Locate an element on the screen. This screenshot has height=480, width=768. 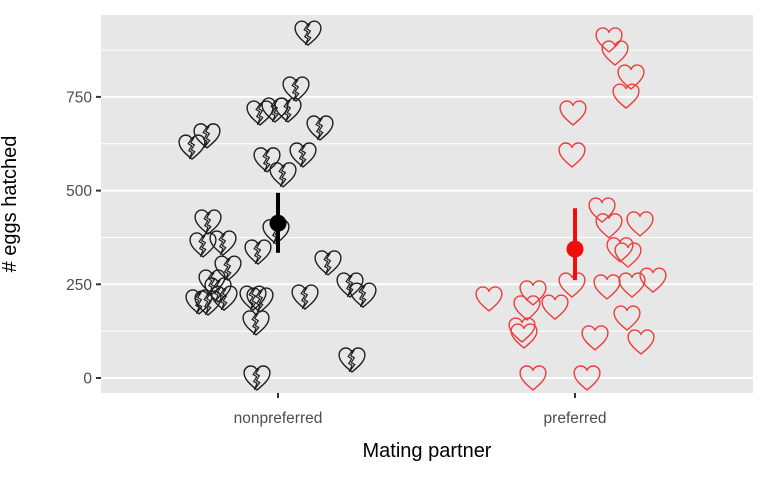
y-axis-title: # eggs hatched is located at coordinates (10, 204).